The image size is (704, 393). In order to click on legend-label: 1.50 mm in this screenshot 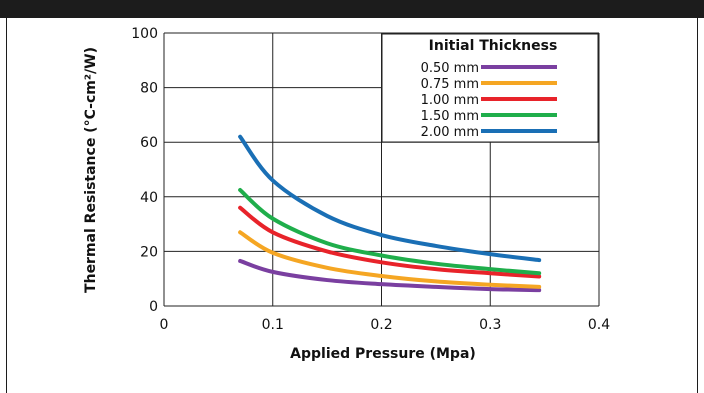, I will do `click(450, 116)`.